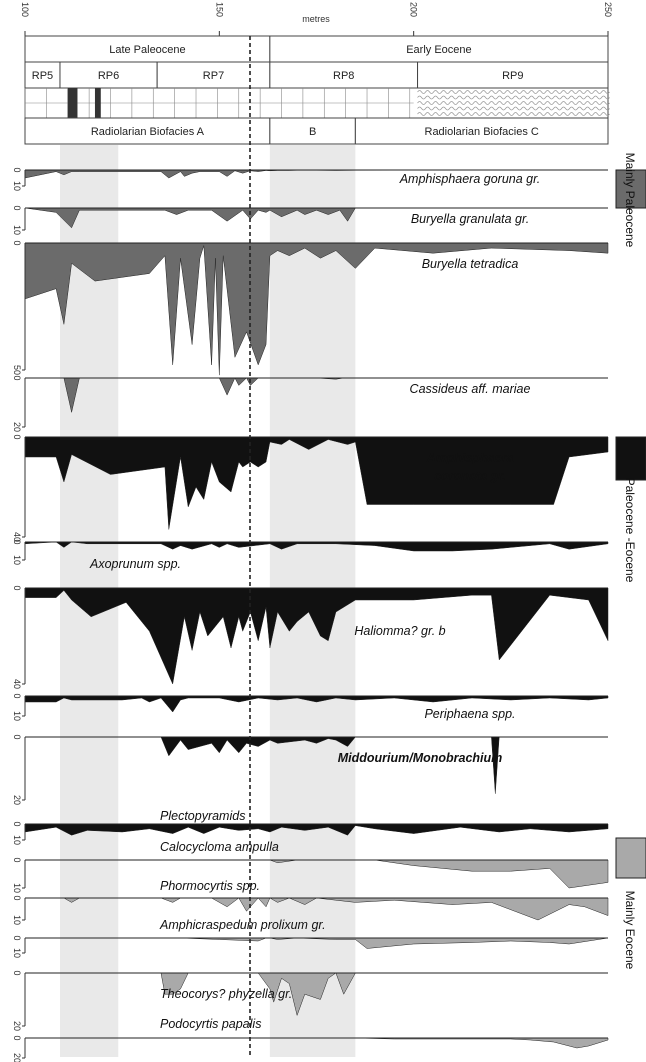 This screenshot has height=1062, width=646. What do you see at coordinates (310, 866) in the screenshot?
I see `series-panel-10: 0 10 Calocycloma ampulla` at bounding box center [310, 866].